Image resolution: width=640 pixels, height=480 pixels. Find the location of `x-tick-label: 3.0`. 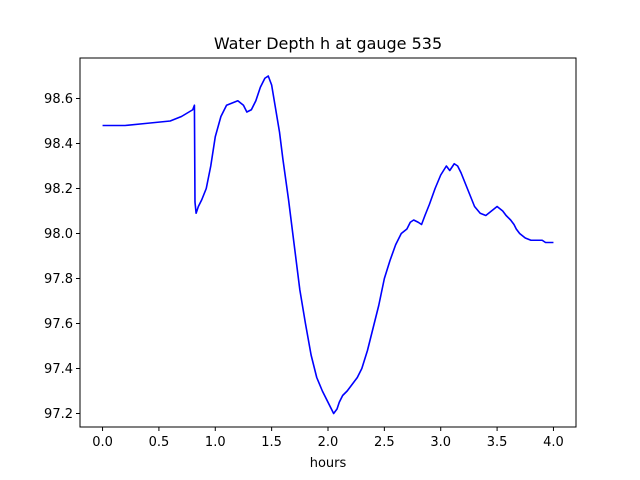

x-tick-label: 3.0 is located at coordinates (440, 442).